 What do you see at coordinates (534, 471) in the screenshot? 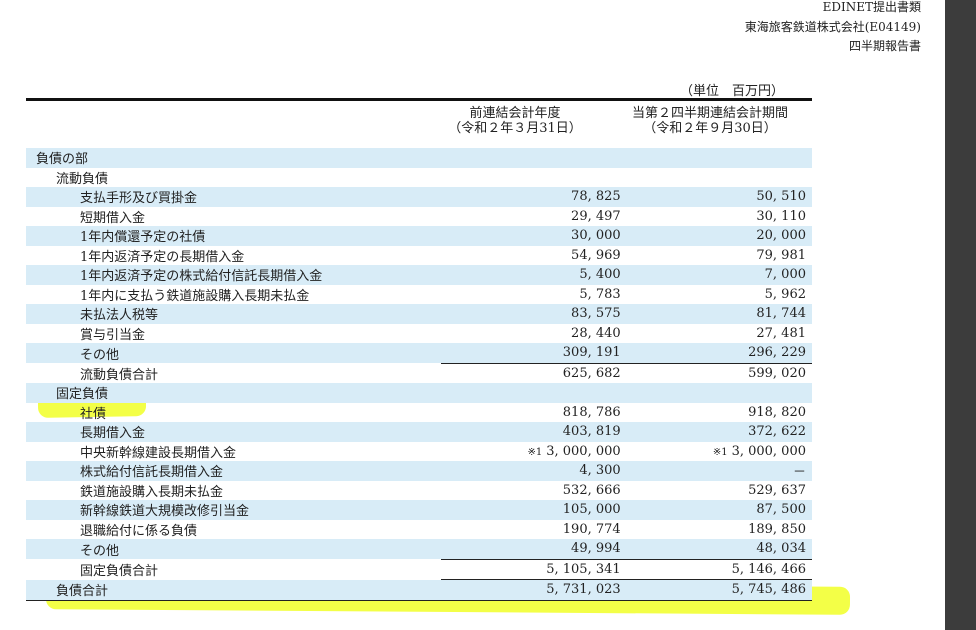
I see `prev-value: 4, 300` at bounding box center [534, 471].